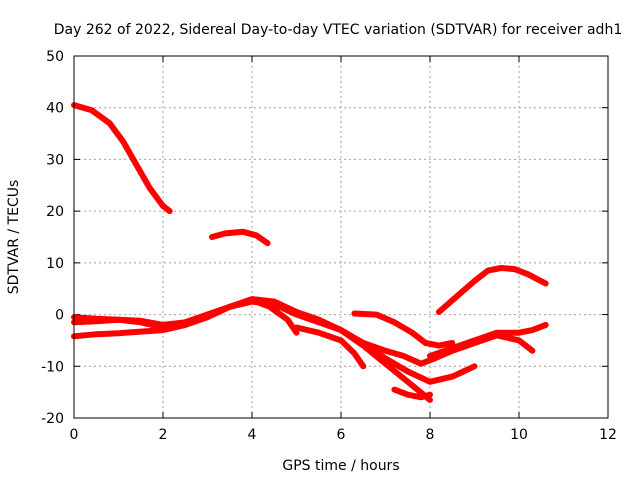  Describe the element at coordinates (52, 367) in the screenshot. I see `y-tick-label: -10` at that location.